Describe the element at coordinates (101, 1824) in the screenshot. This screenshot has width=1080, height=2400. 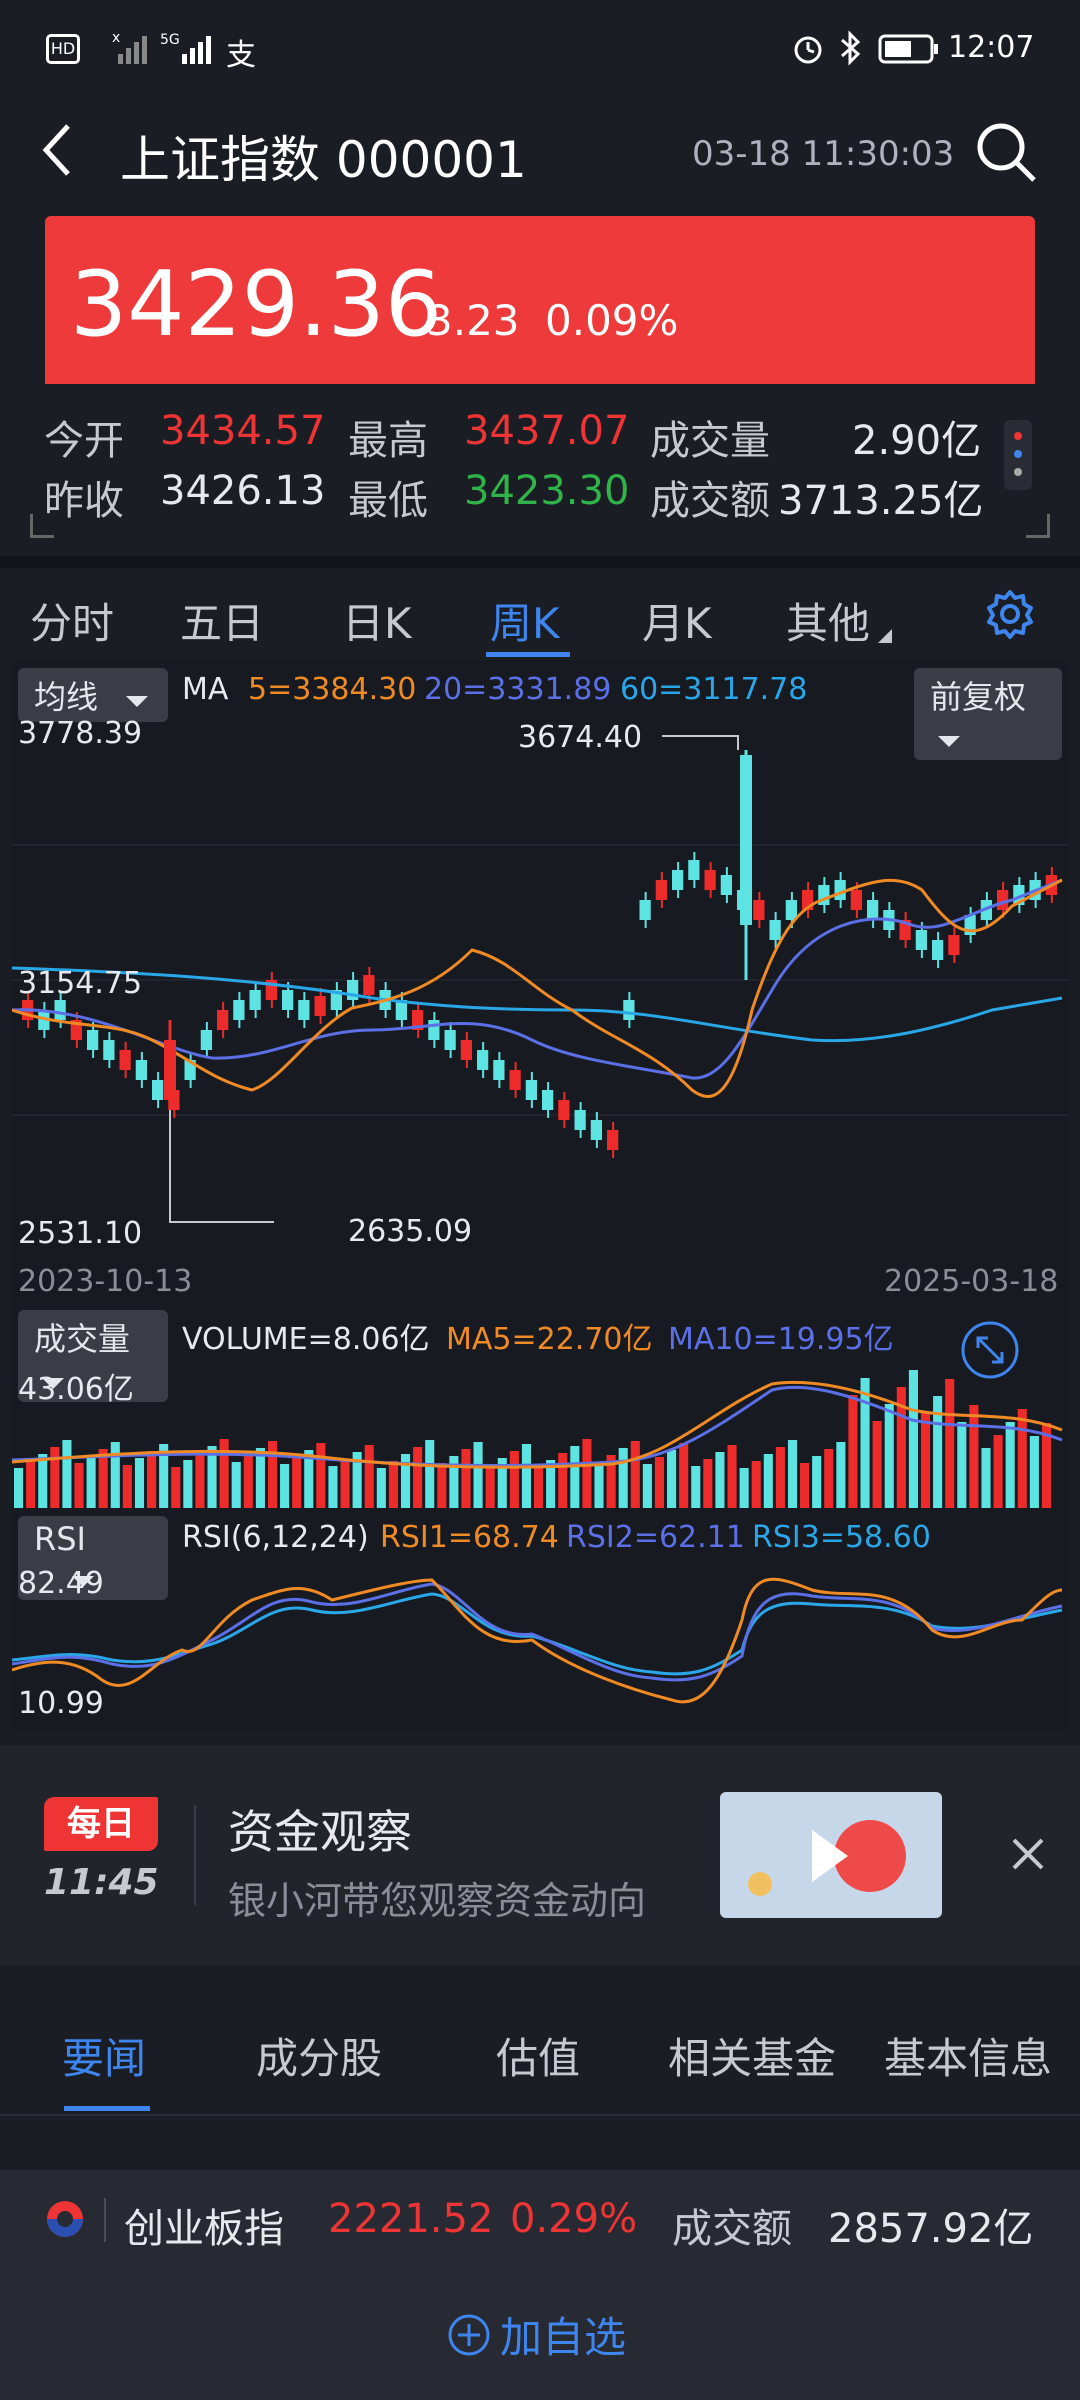
I see `daily-badge: 每日` at that location.